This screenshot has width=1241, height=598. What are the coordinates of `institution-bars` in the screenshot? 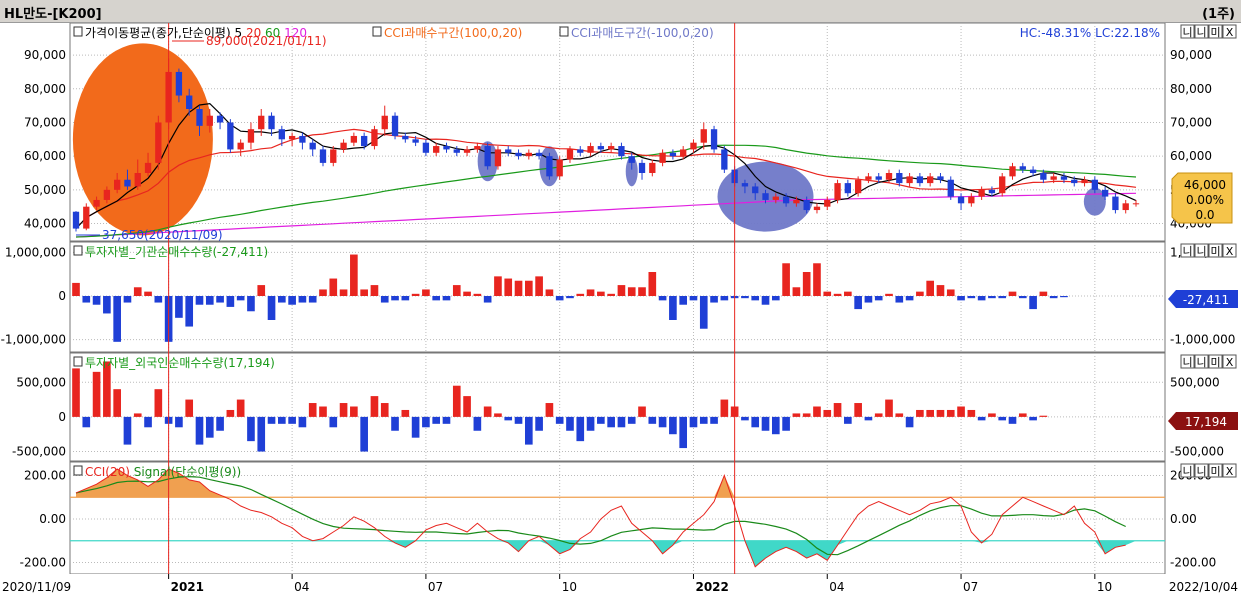 It's located at (570, 298).